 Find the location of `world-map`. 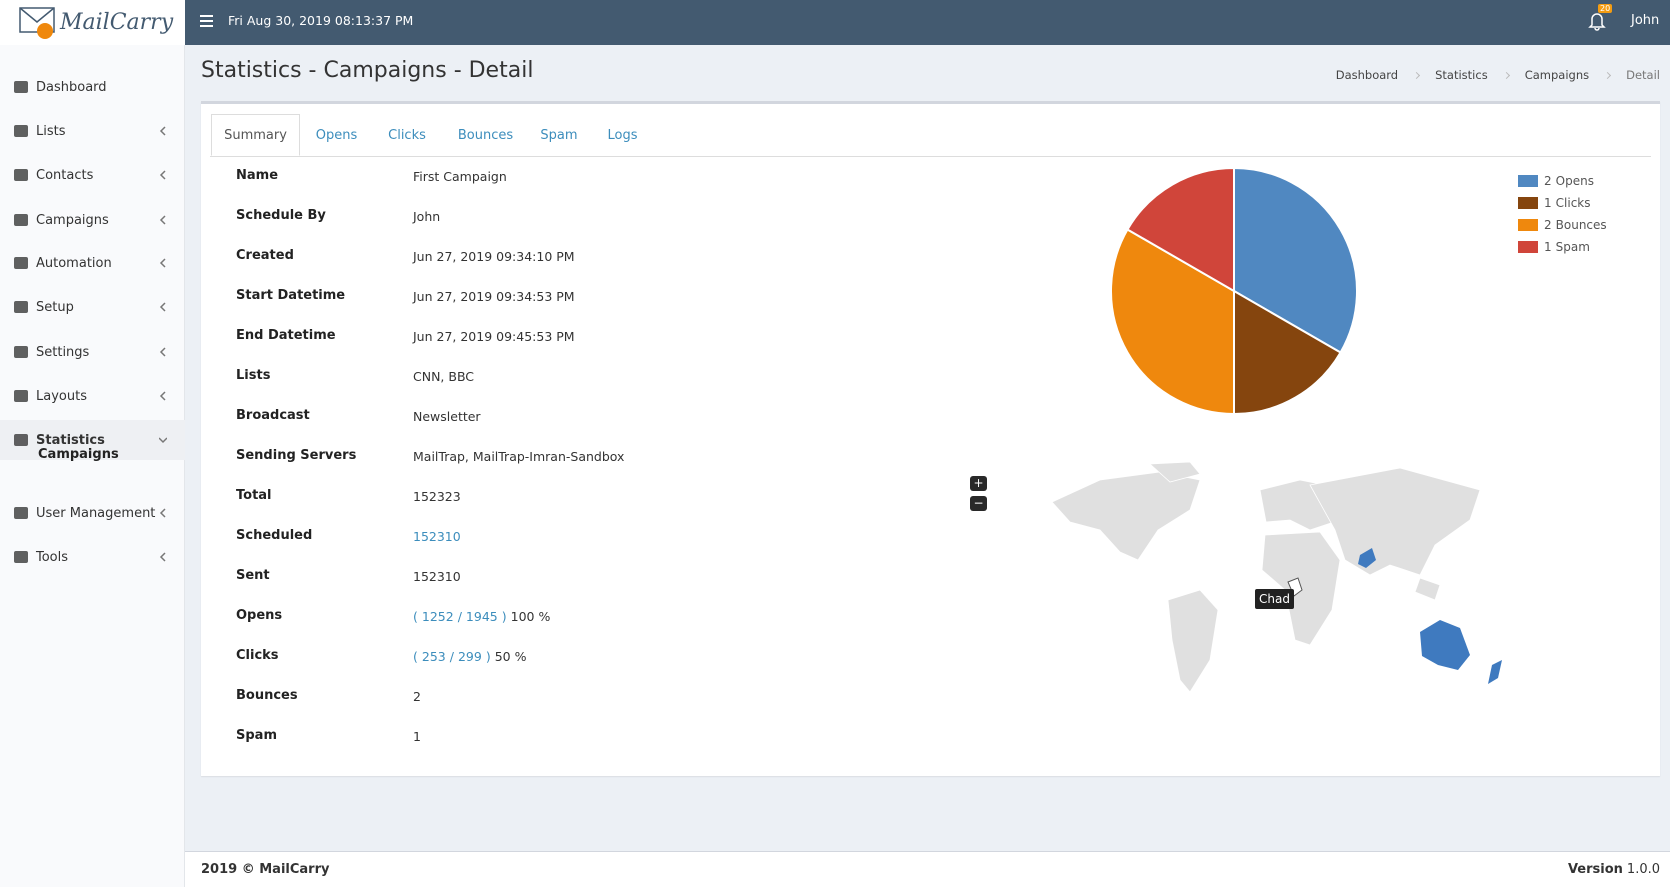

world-map is located at coordinates (1276, 577).